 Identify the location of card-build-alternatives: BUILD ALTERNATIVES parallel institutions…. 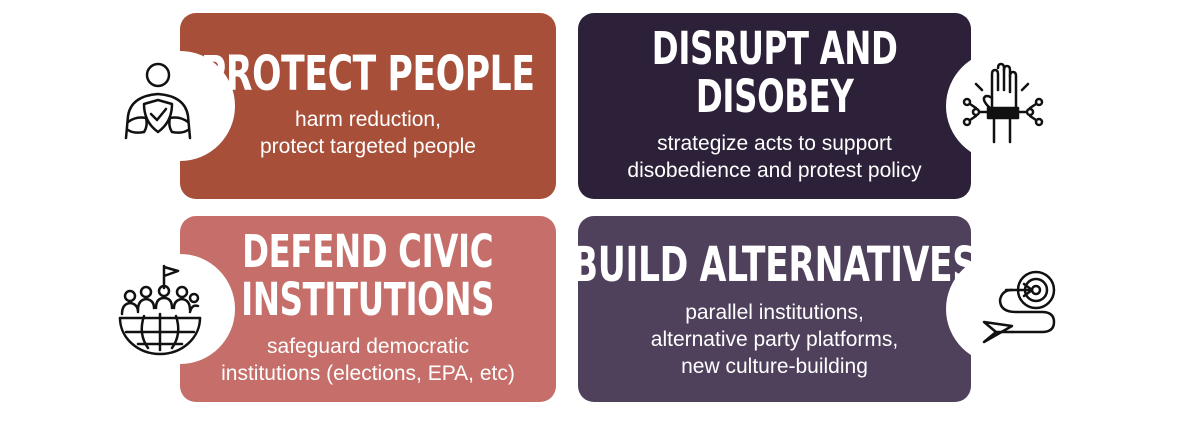
(774, 309).